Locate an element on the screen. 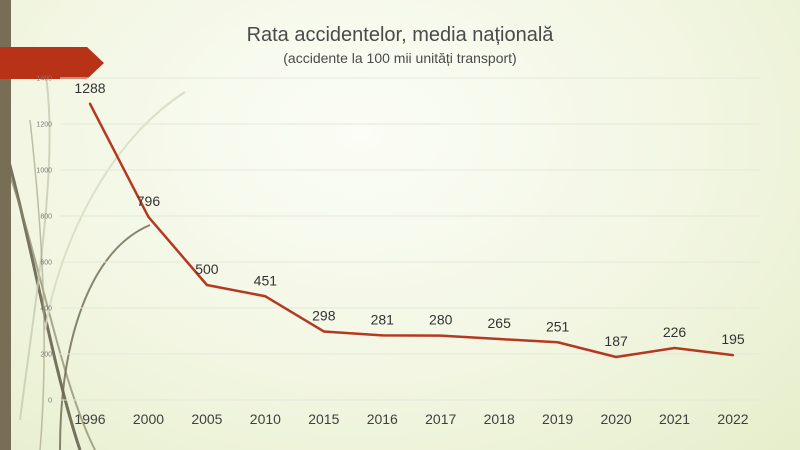 The image size is (800, 450). data-label: 280 is located at coordinates (441, 320).